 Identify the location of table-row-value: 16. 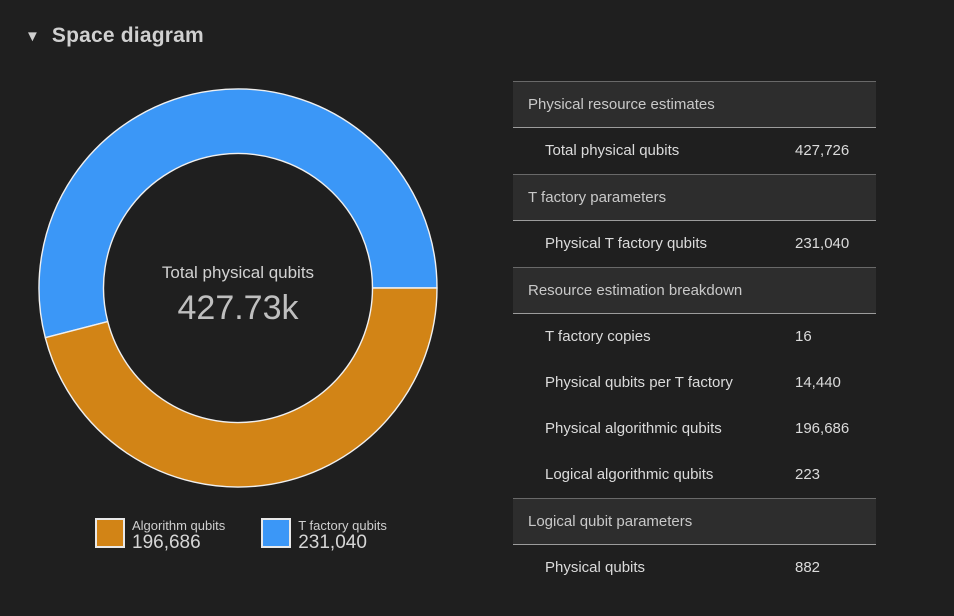
(803, 336).